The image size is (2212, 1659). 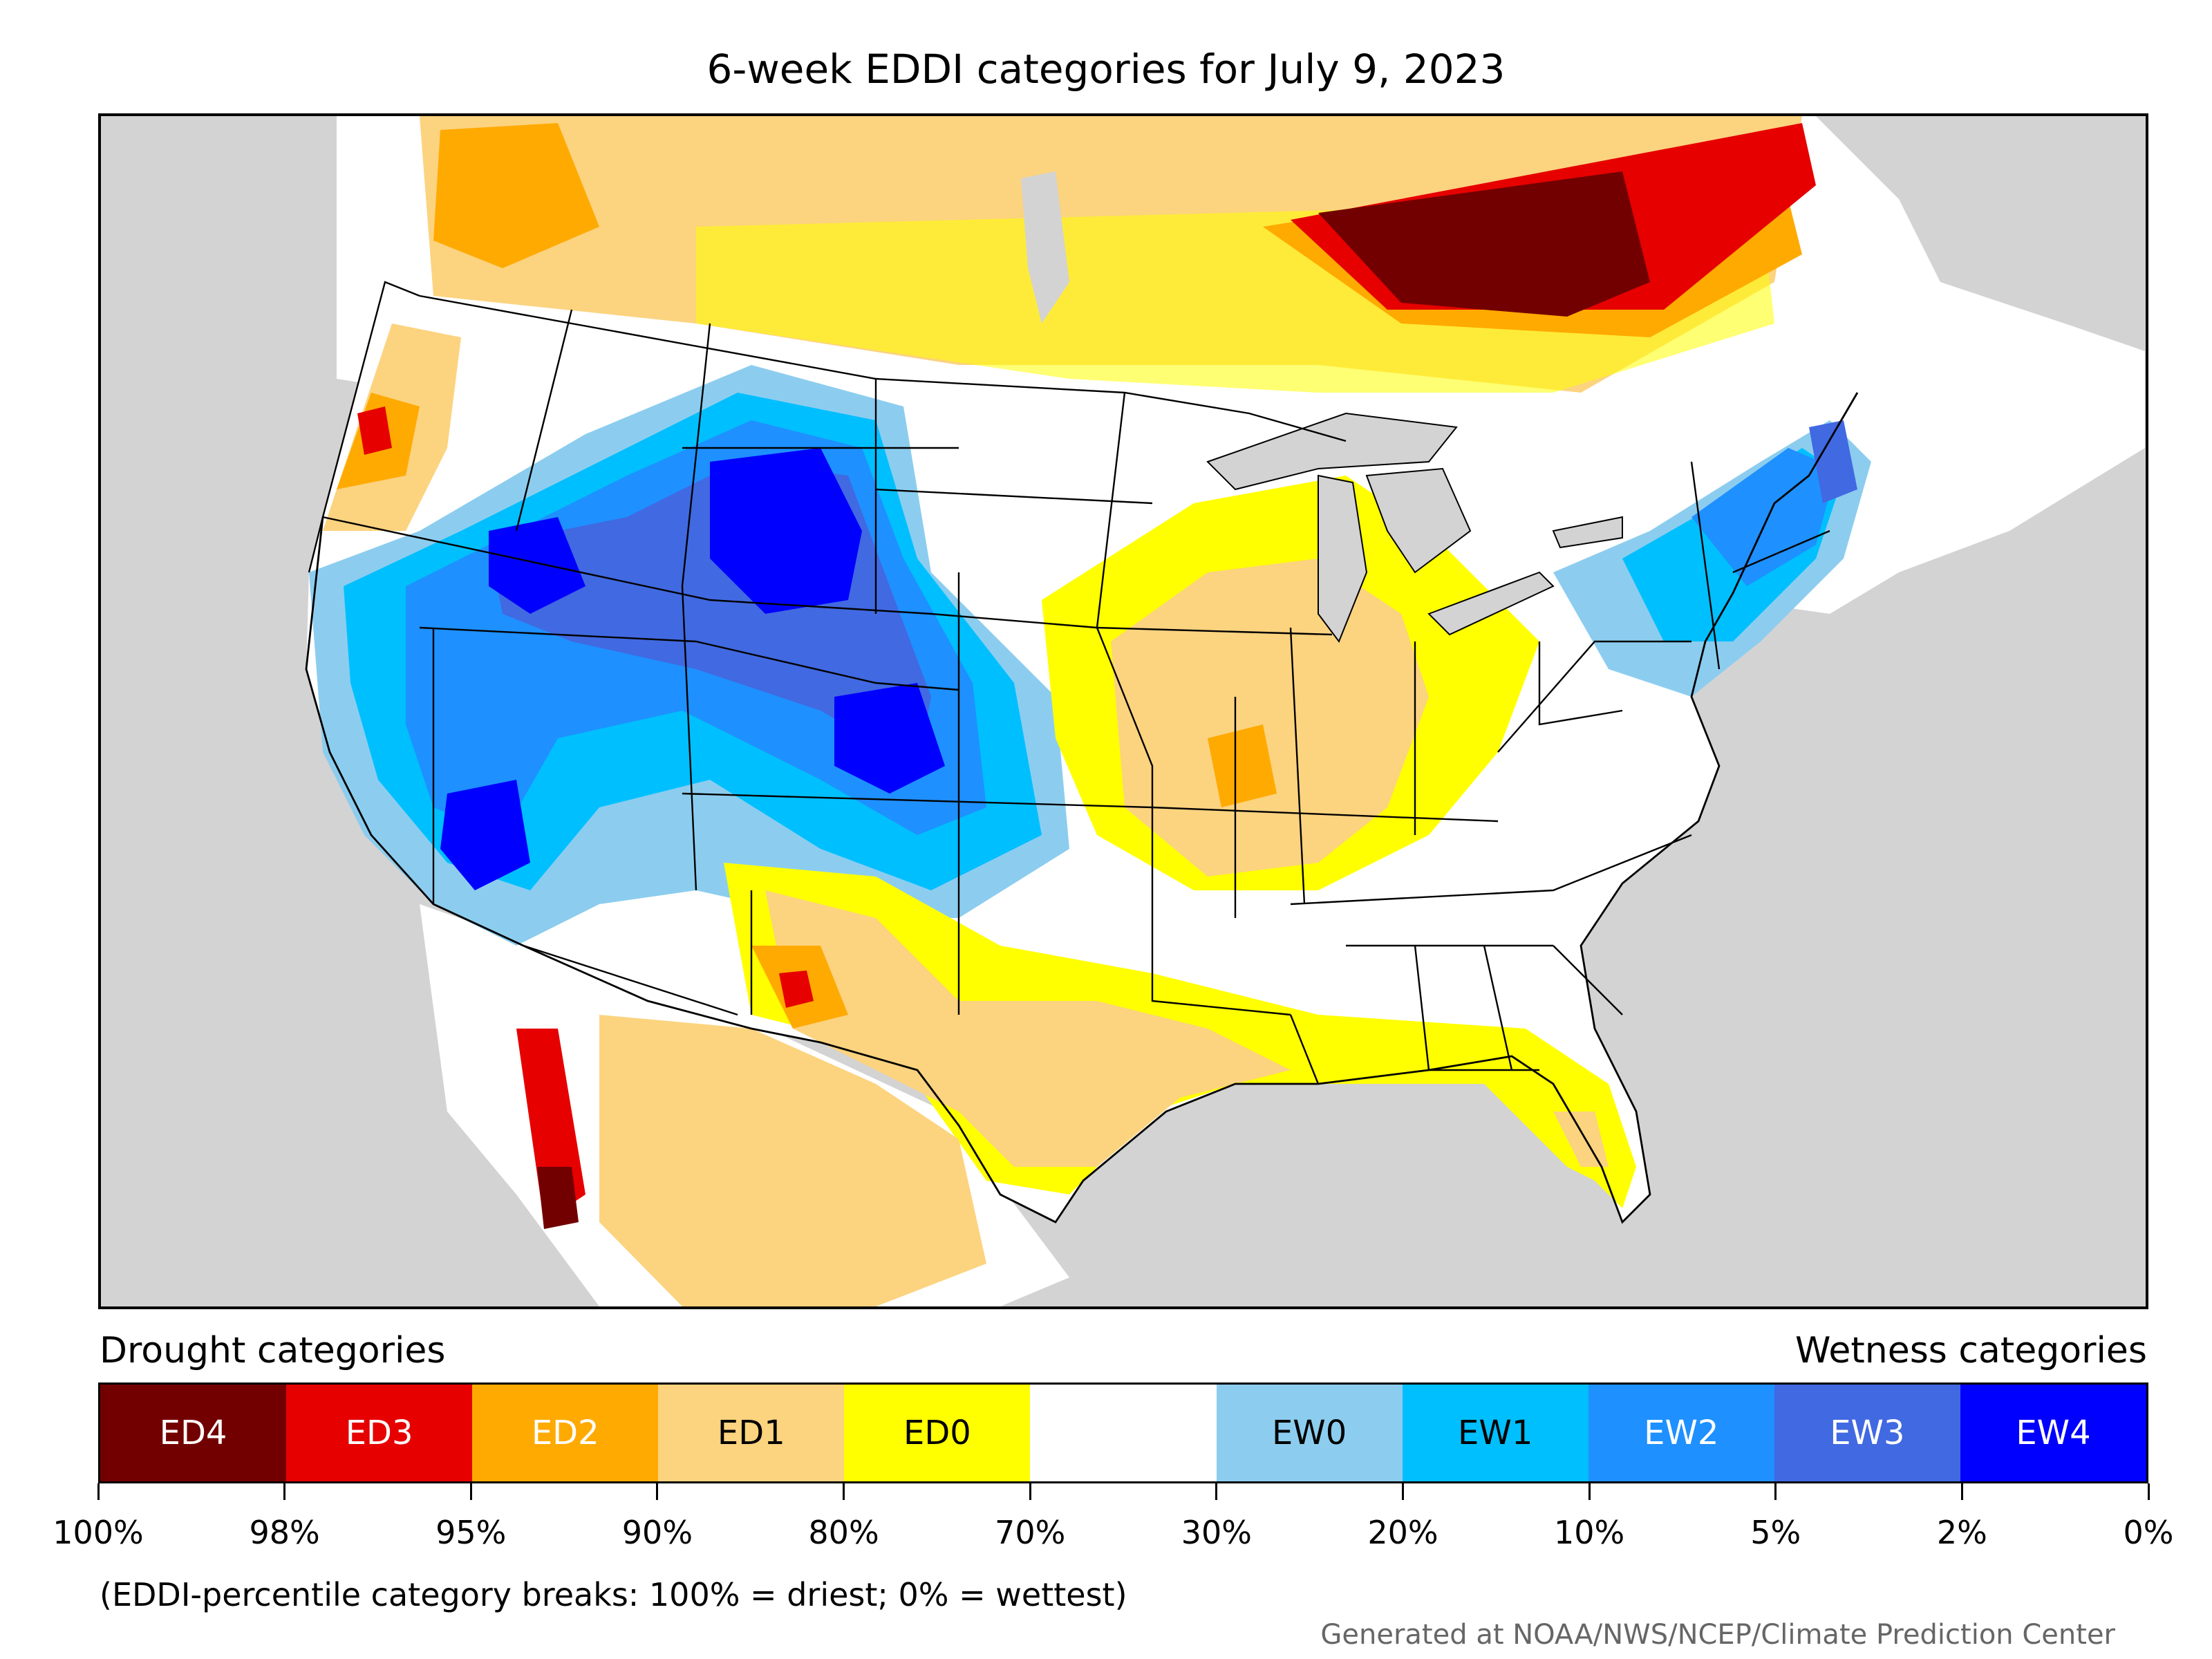 I want to click on legend-cell-ed2: ED2, so click(x=565, y=1433).